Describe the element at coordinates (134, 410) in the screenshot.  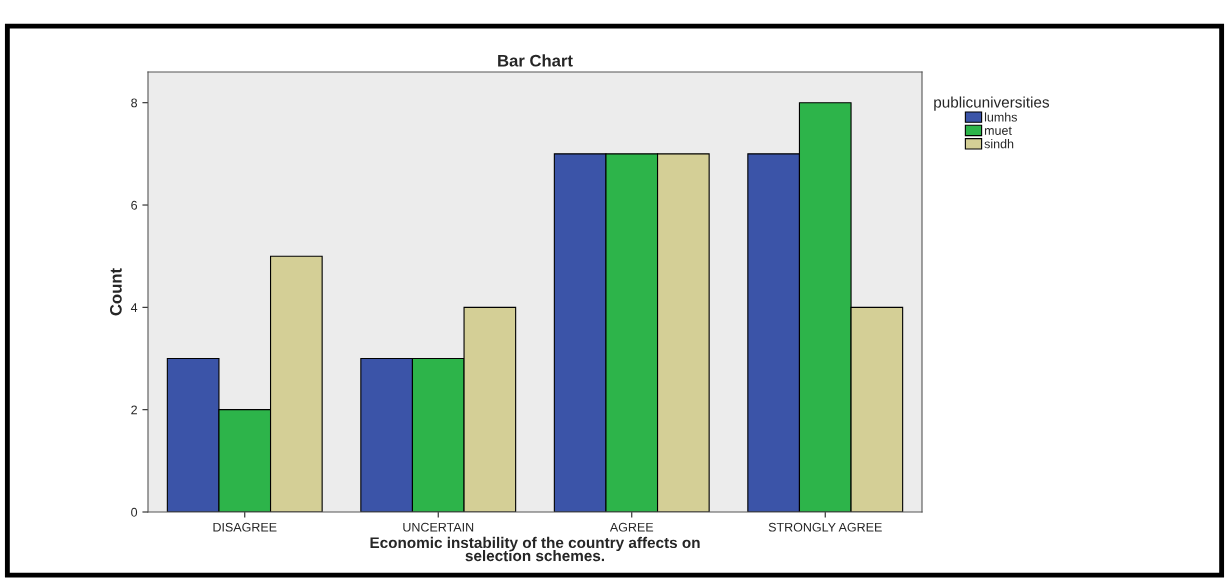
I see `y-tick-label: 2` at that location.